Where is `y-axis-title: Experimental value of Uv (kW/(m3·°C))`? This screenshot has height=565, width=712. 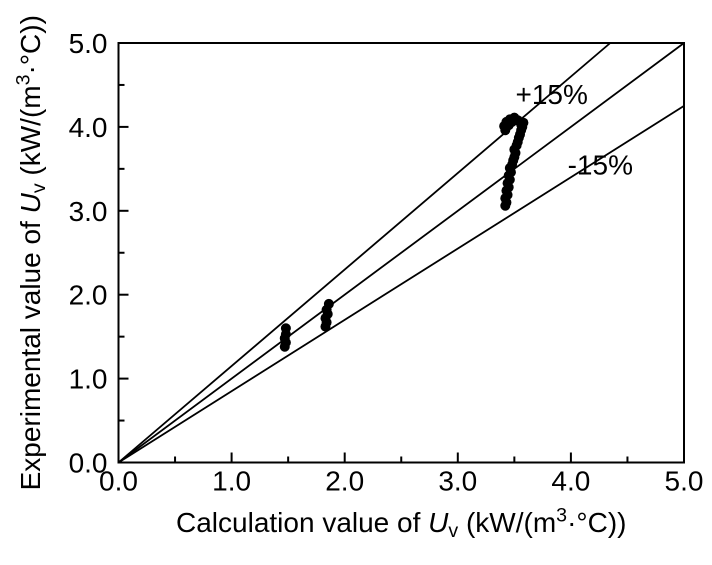
y-axis-title: Experimental value of Uv (kW/(m3·°C)) is located at coordinates (31, 252).